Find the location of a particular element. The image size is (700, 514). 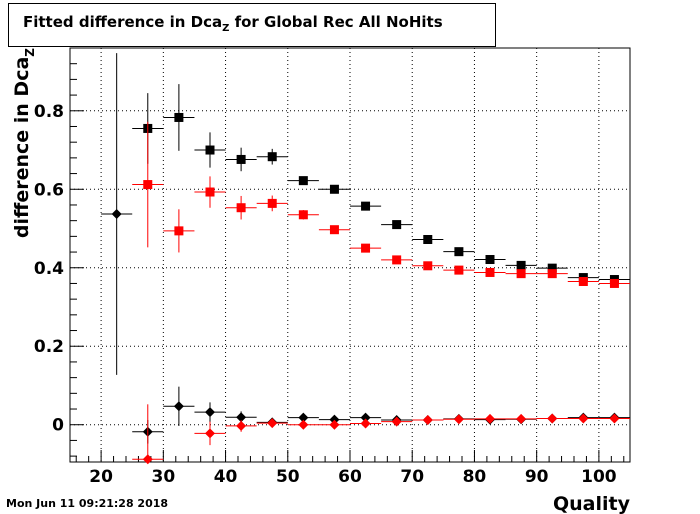

x-tick-label: 30 is located at coordinates (163, 477).